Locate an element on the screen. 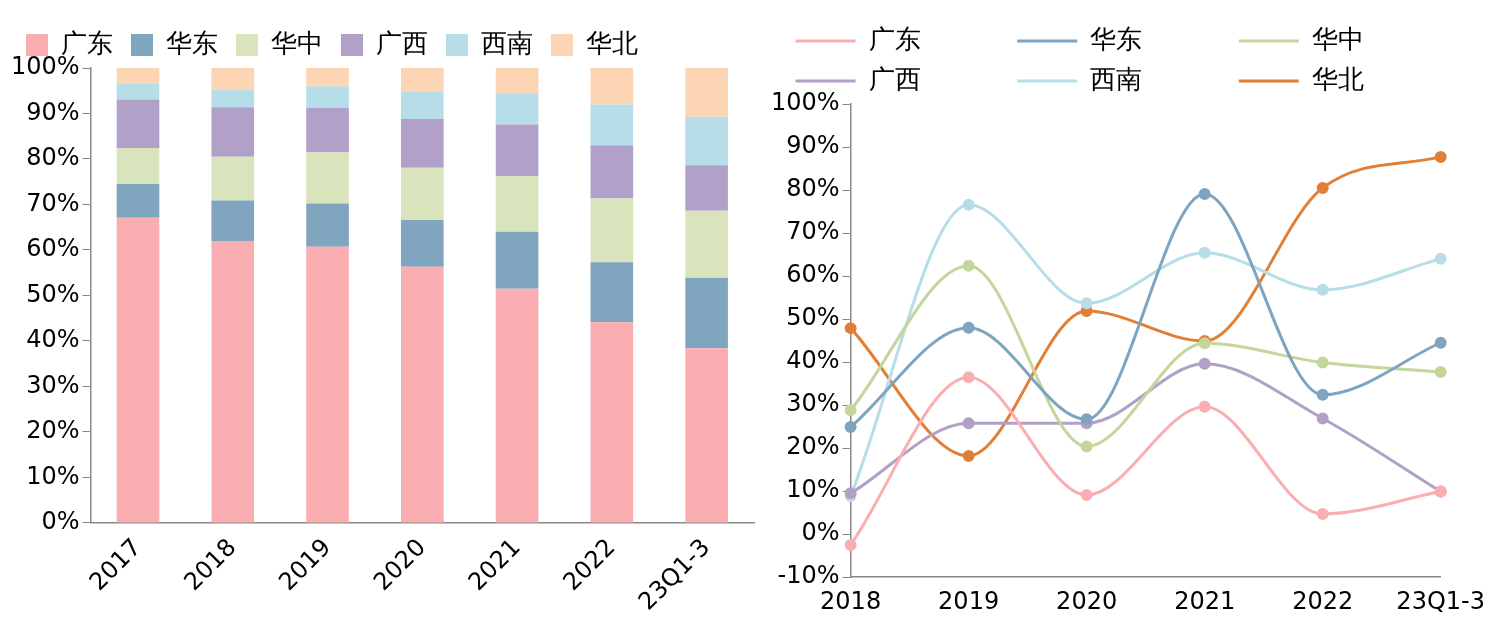 The image size is (1499, 634). x-tick-label: 2020 is located at coordinates (1087, 600).